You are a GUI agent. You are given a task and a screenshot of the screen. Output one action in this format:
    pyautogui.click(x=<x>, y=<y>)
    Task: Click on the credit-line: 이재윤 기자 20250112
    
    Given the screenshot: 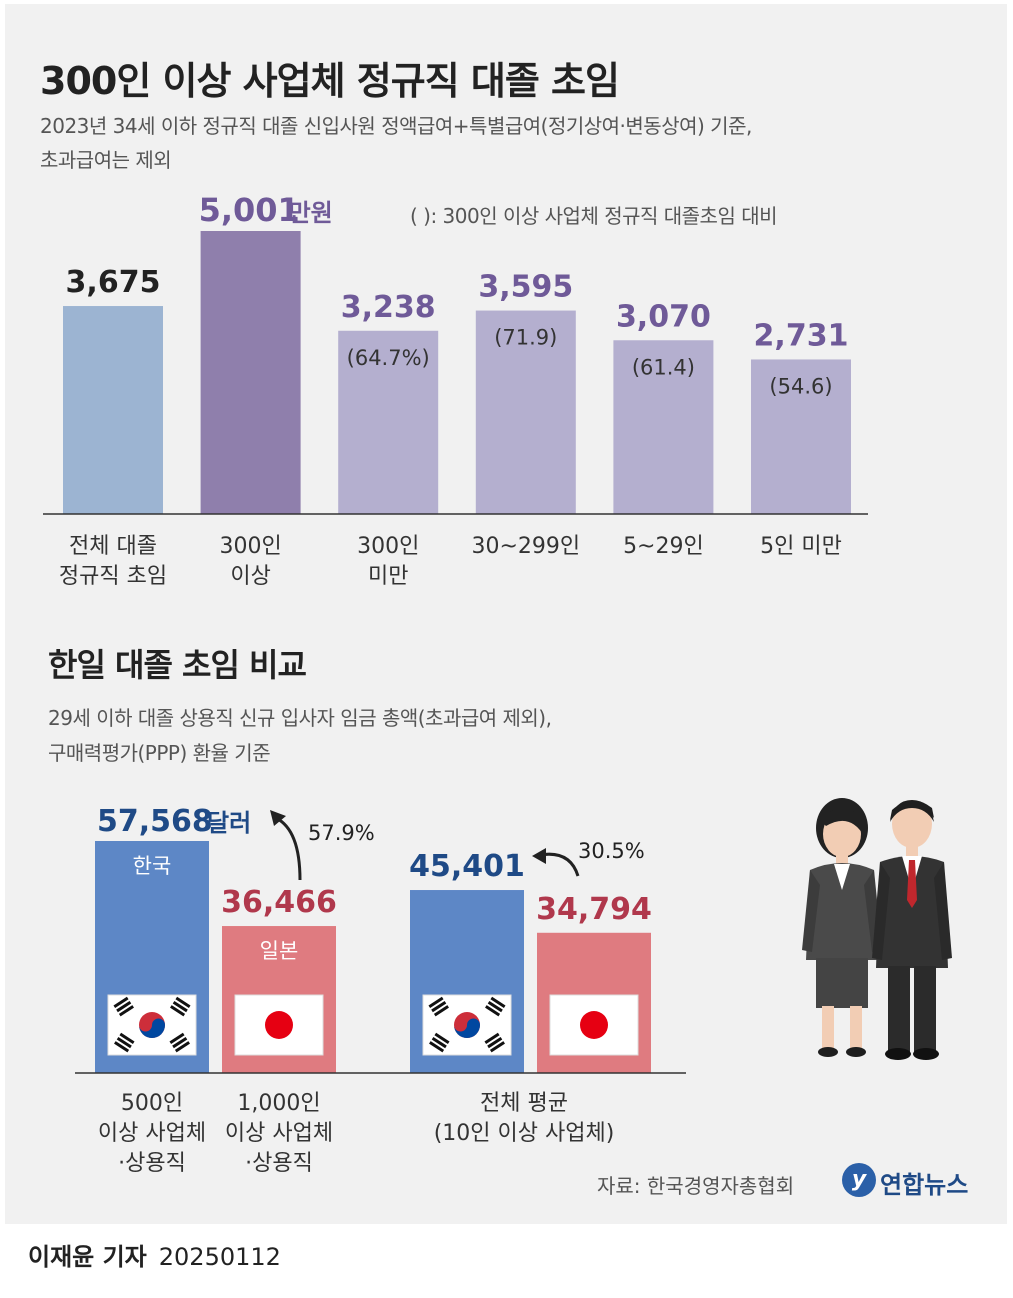 What is the action you would take?
    pyautogui.click(x=154, y=1254)
    